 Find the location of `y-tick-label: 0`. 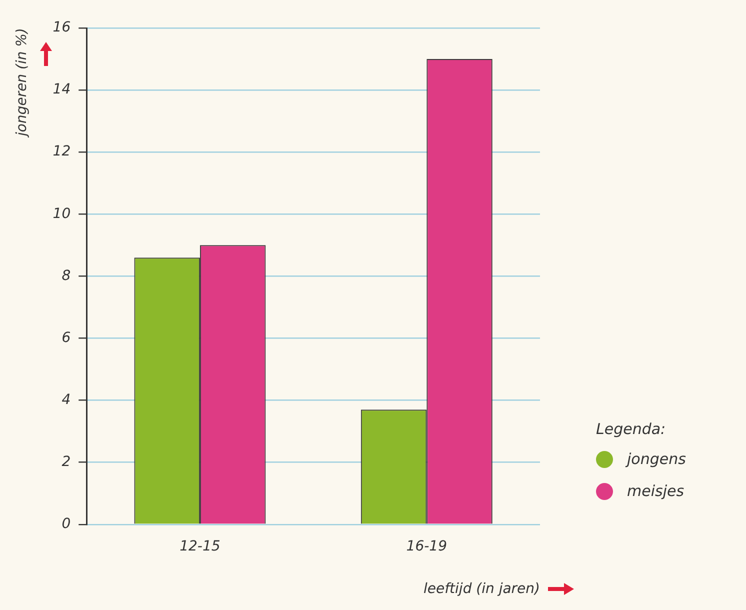

y-tick-label: 0 is located at coordinates (66, 524).